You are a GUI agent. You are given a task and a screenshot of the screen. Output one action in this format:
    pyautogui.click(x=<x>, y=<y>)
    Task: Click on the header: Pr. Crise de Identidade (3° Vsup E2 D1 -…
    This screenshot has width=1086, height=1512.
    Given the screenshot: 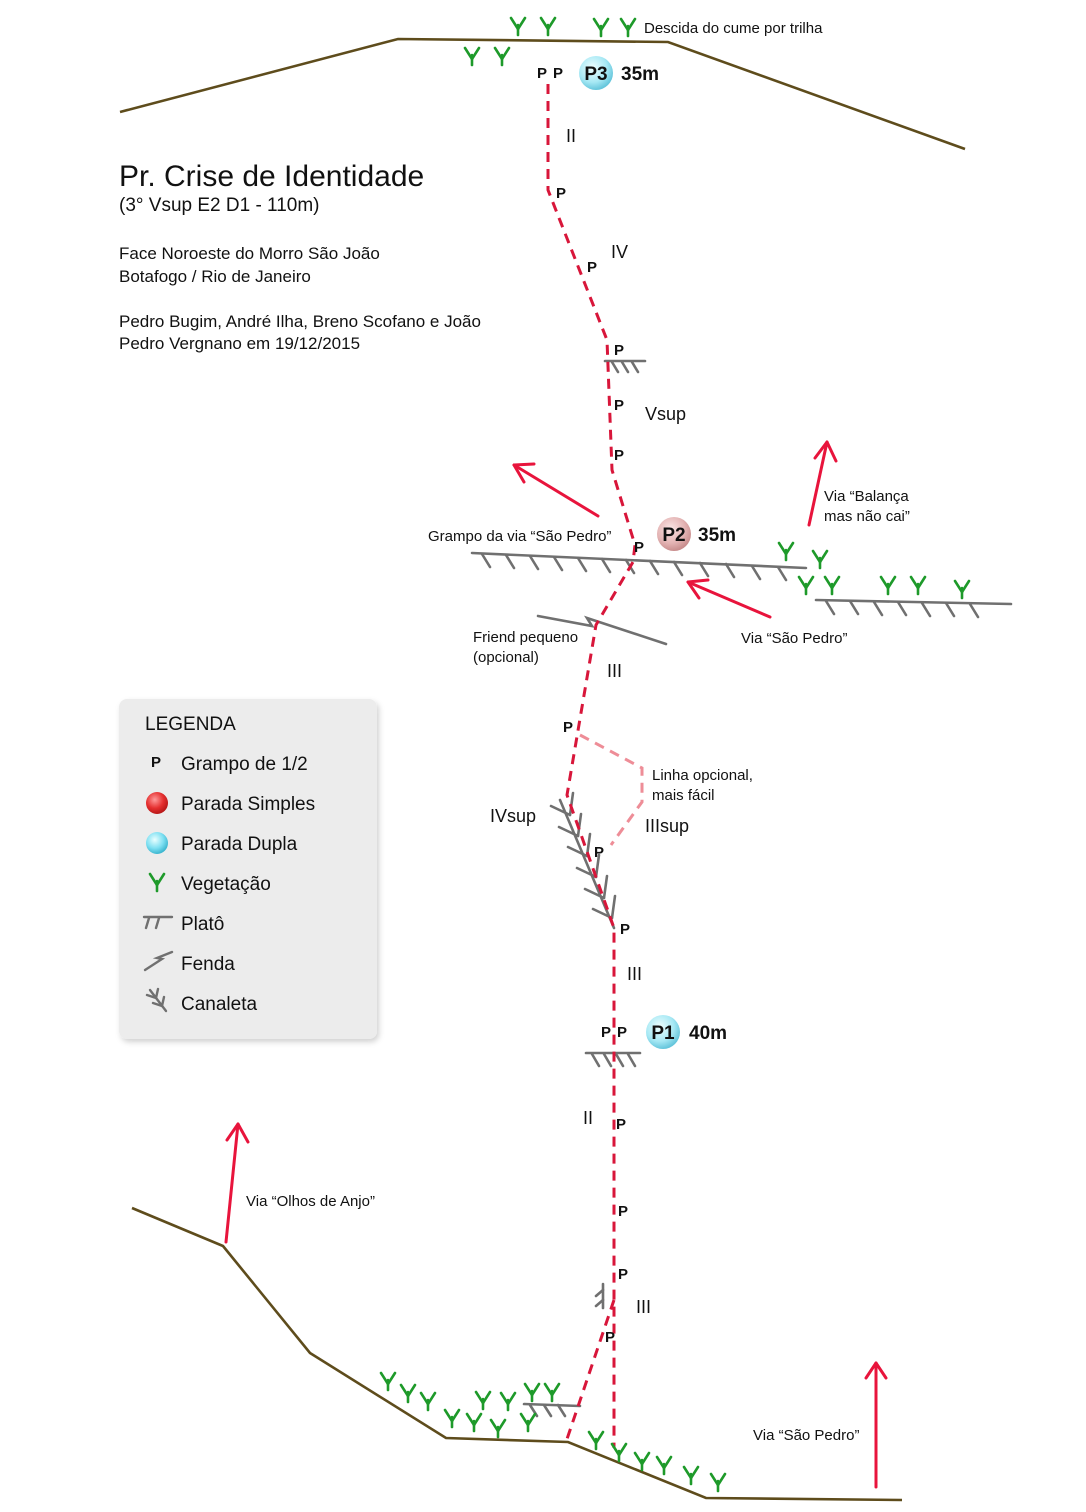 What is the action you would take?
    pyautogui.click(x=300, y=256)
    